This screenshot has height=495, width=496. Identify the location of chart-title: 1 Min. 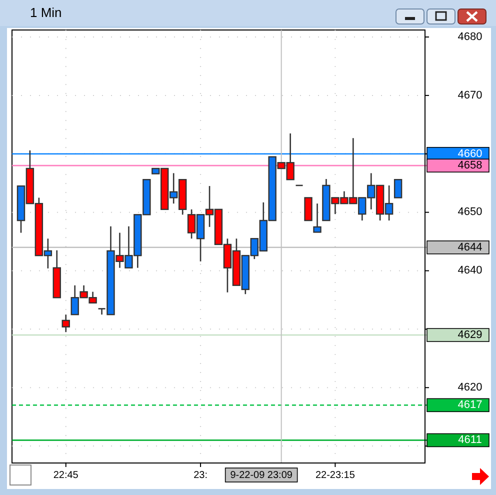
(46, 12).